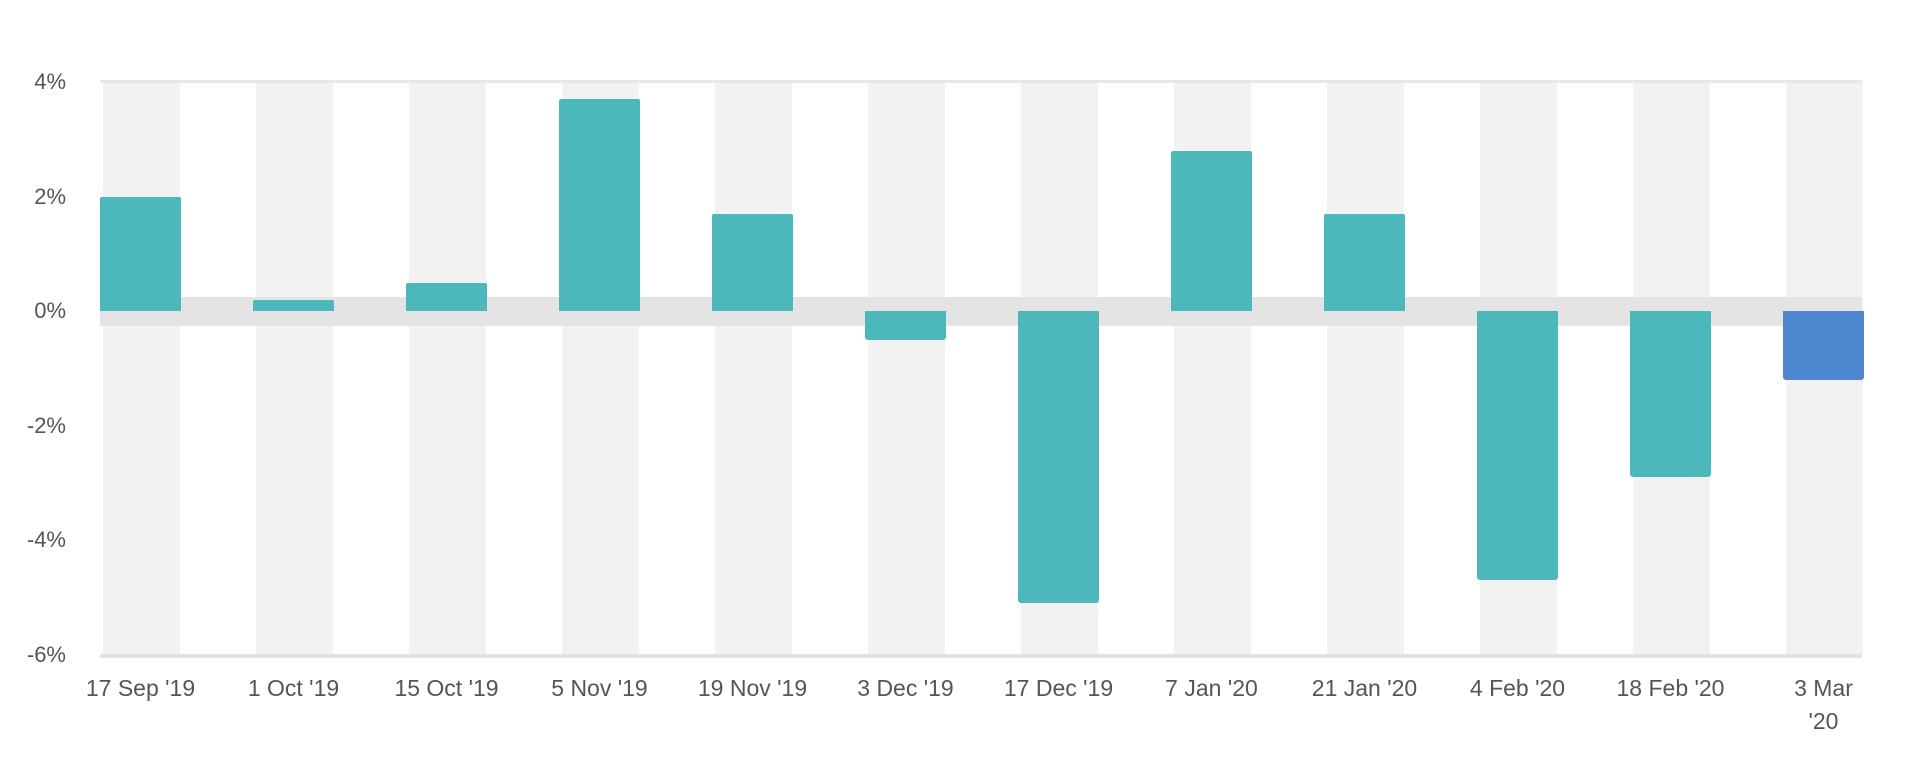 The height and width of the screenshot is (761, 1920). I want to click on y-tick-label: 4%, so click(50, 81).